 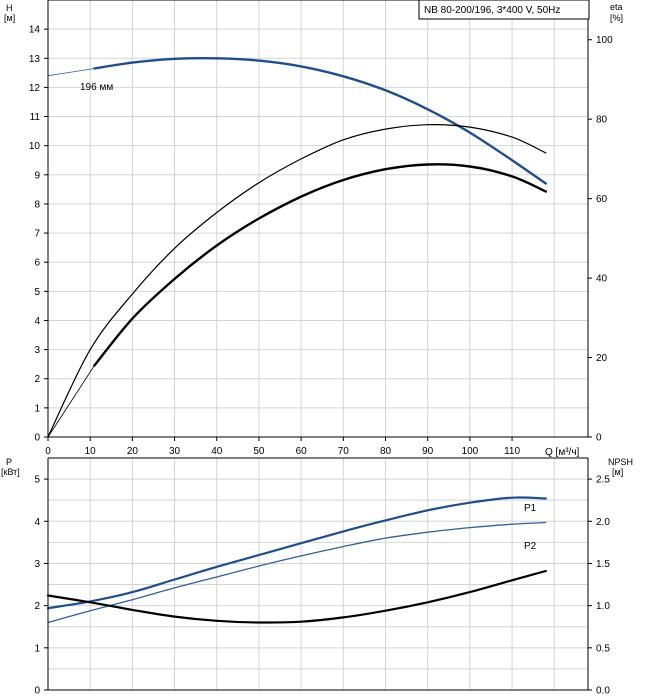 I want to click on bot-series-npsh-line, so click(x=296, y=596).